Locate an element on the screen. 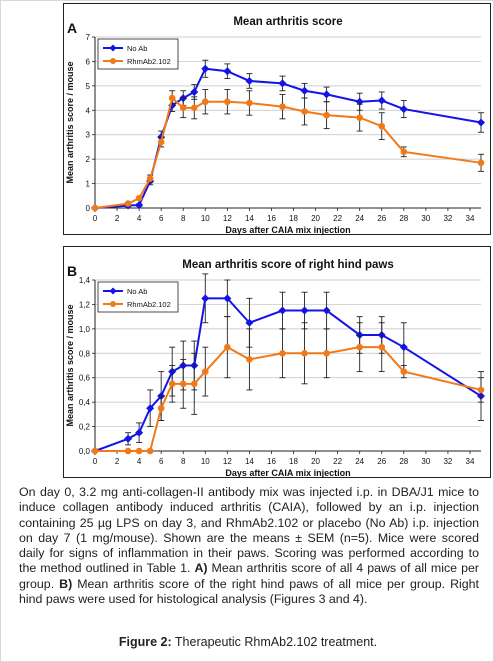  x-tick-label: 0 is located at coordinates (95, 218).